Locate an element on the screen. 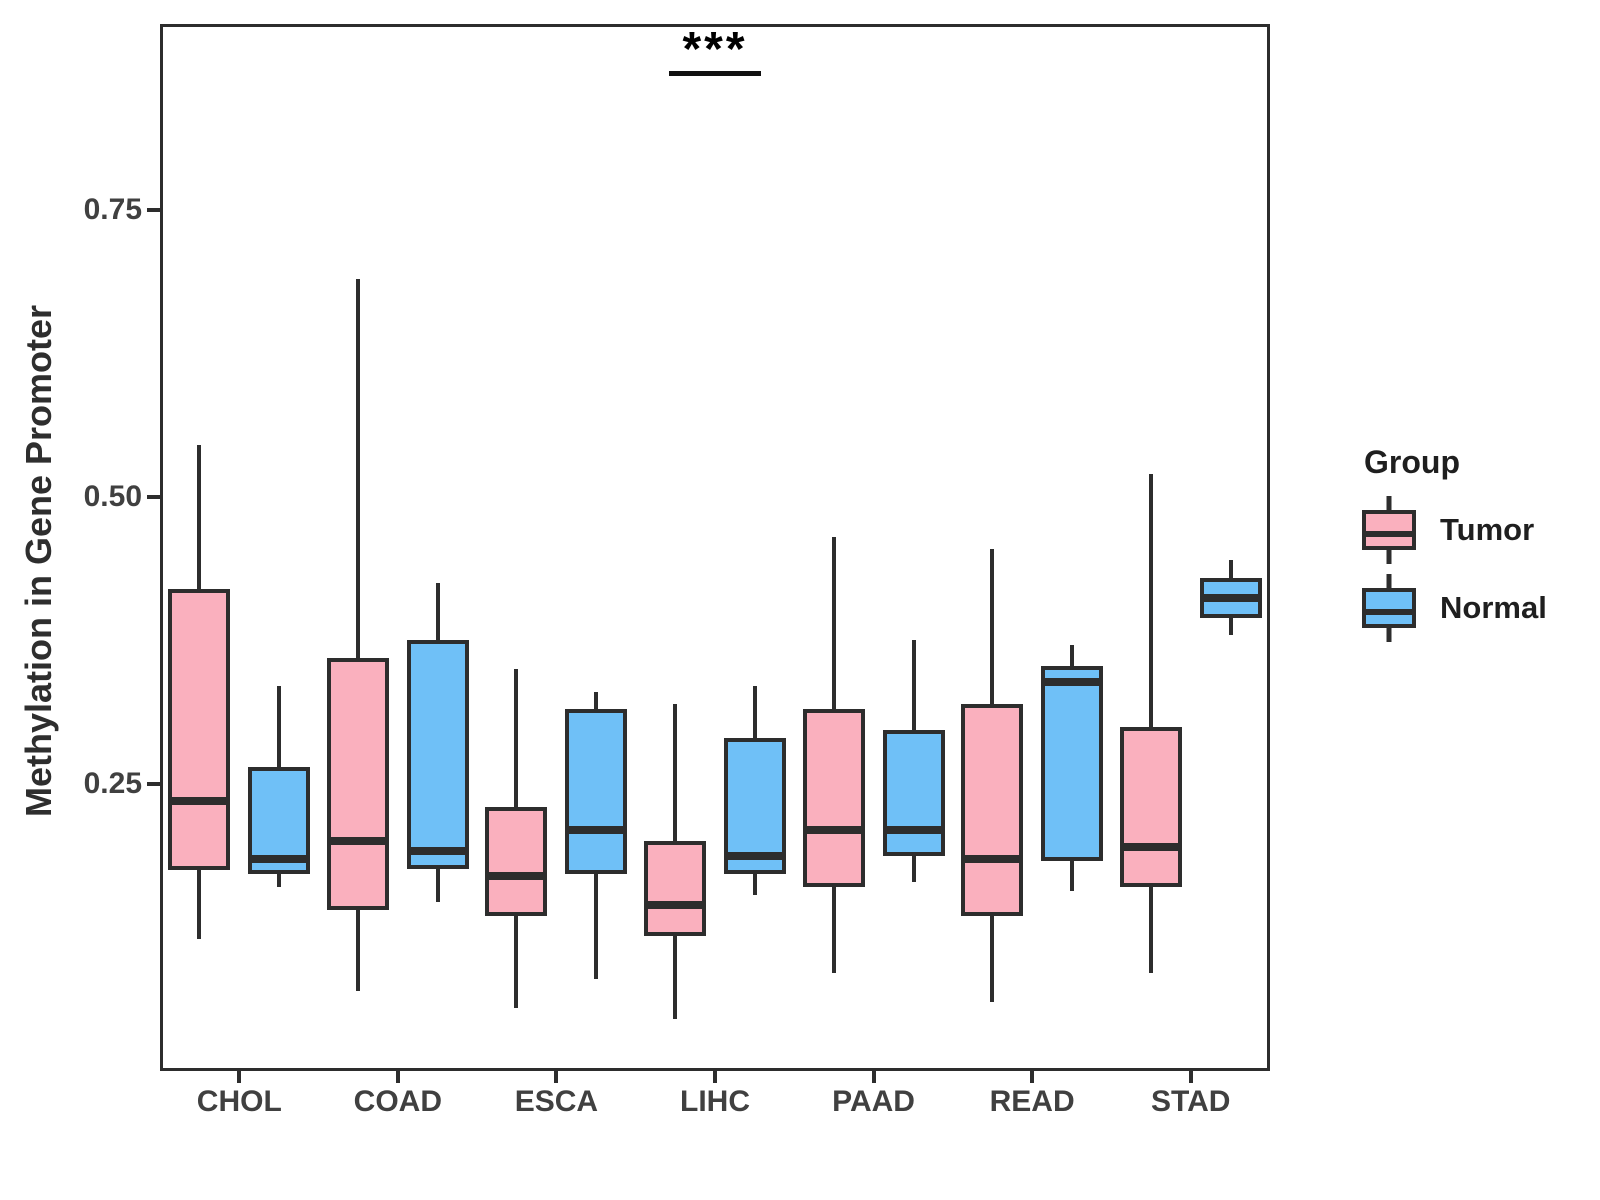 The height and width of the screenshot is (1200, 1600). boxplot-box-normal-COAD is located at coordinates (437, 754).